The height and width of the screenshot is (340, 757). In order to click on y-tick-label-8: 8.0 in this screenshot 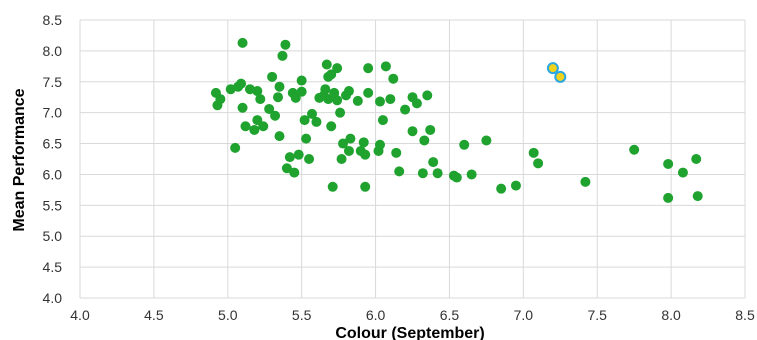, I will do `click(53, 51)`.